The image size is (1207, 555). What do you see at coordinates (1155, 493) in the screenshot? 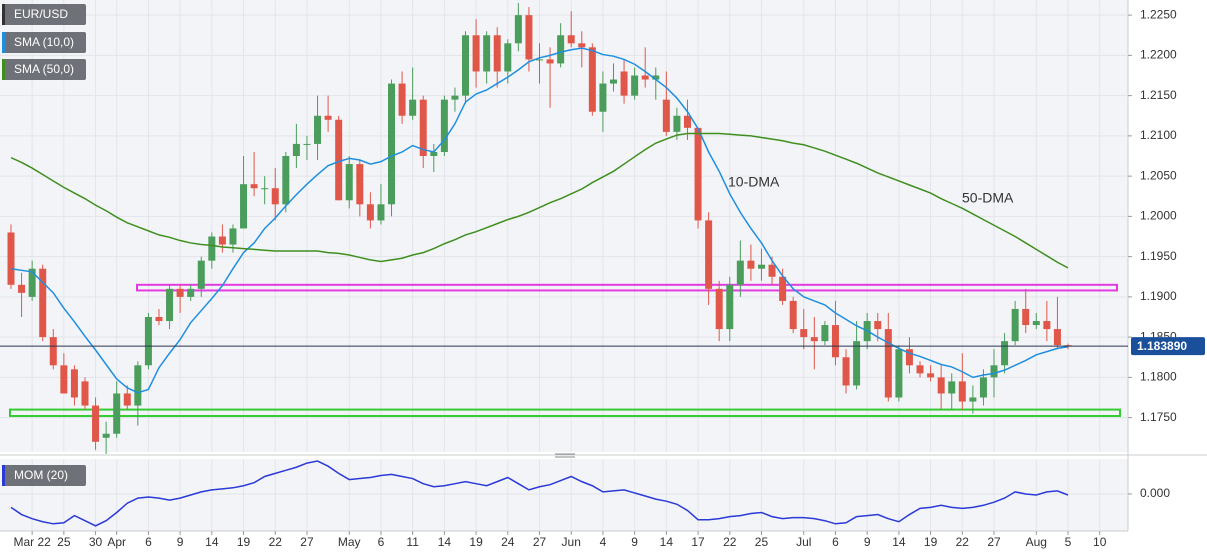
I see `y-tick-label: 0.000` at bounding box center [1155, 493].